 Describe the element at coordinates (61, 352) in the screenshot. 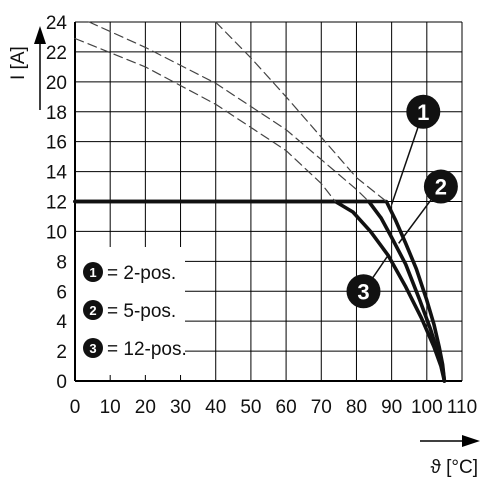

I see `y-tick-label: 2` at that location.